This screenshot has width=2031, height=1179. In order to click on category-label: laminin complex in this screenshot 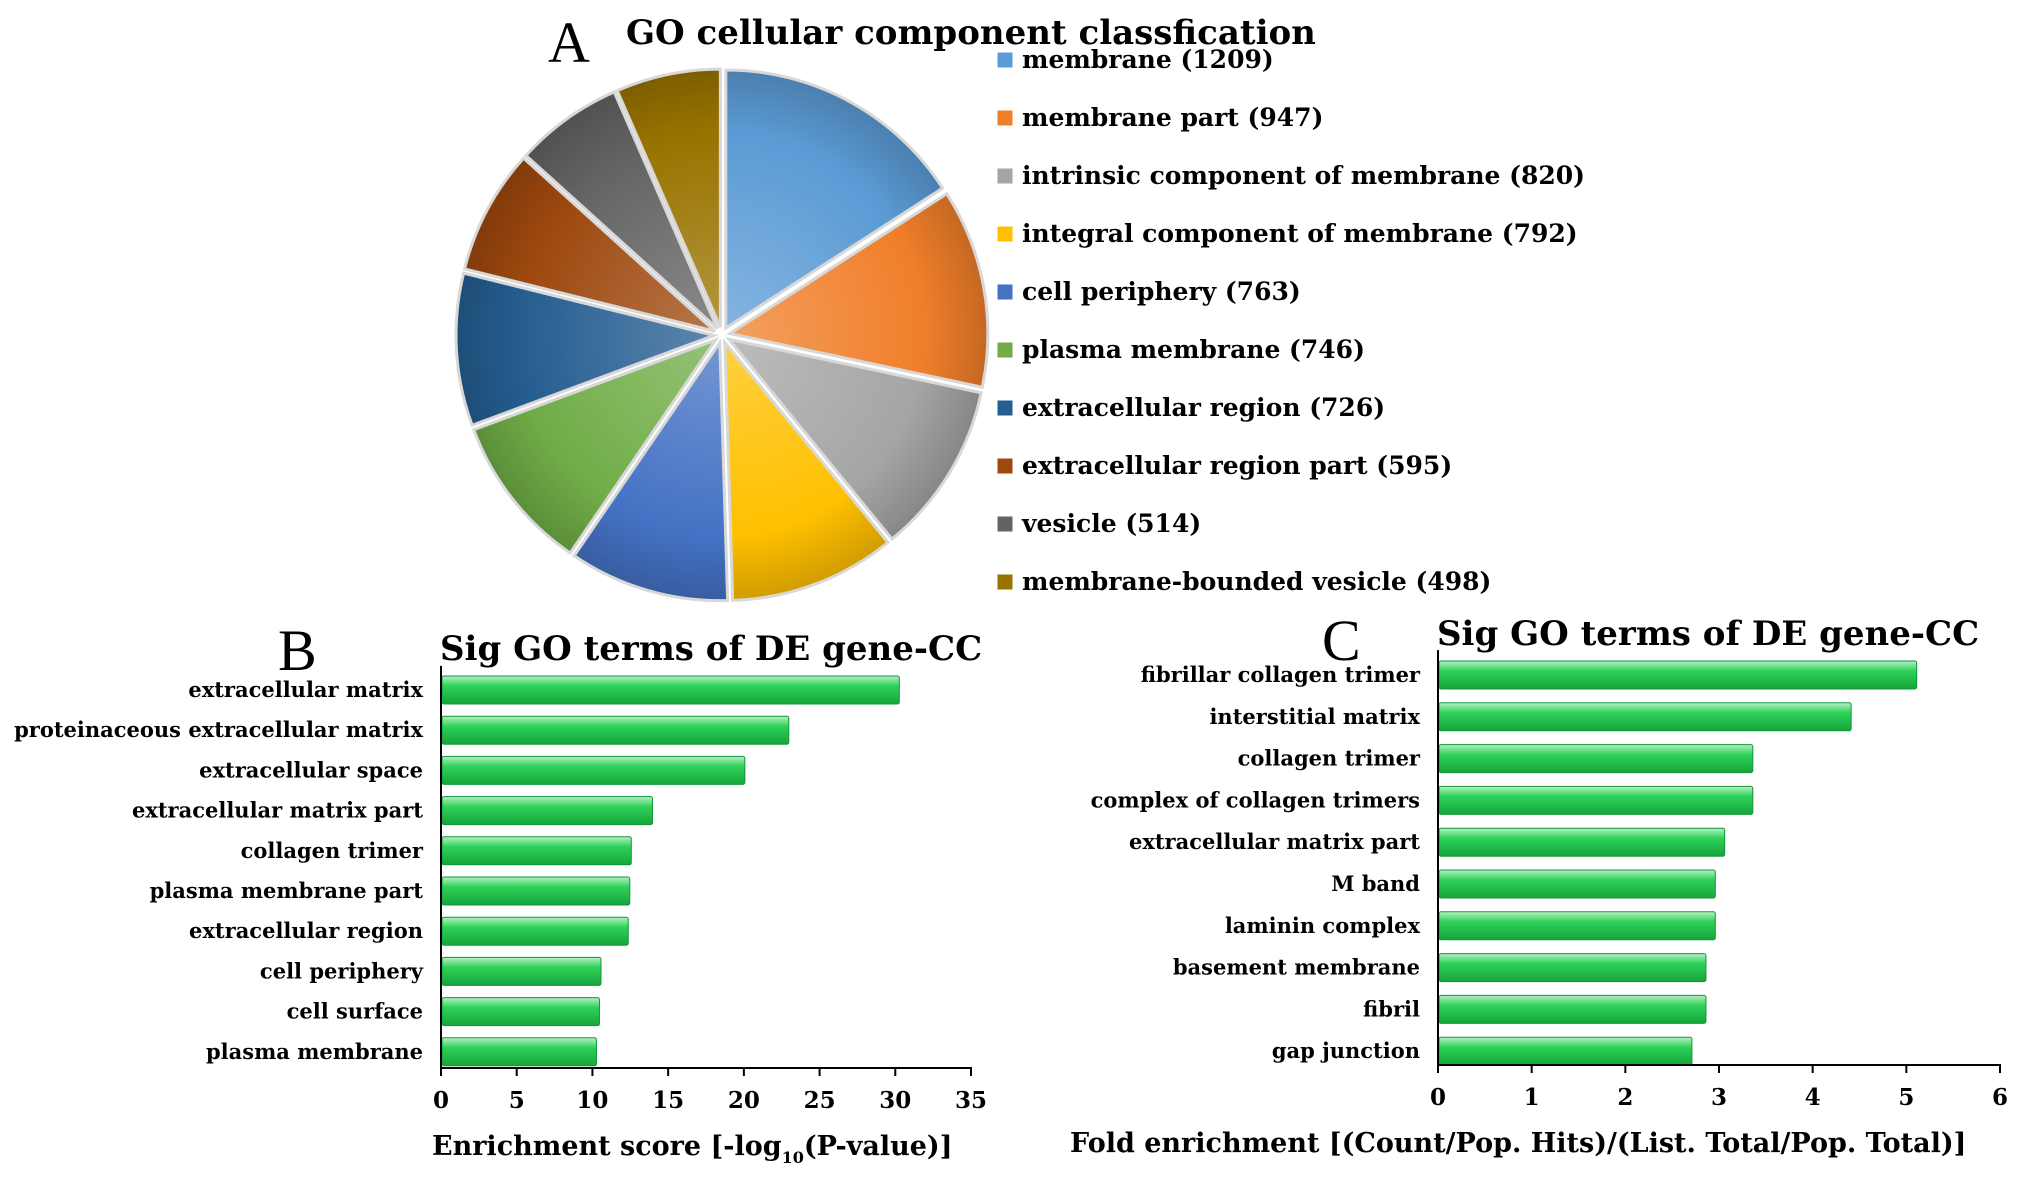, I will do `click(1323, 925)`.